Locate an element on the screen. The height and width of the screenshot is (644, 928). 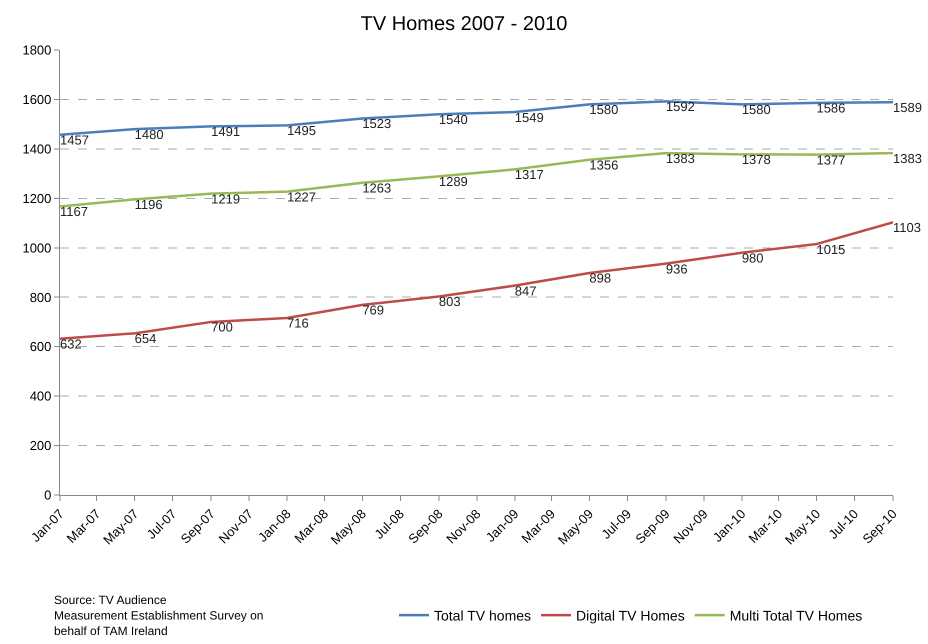
data-label: 1219 is located at coordinates (225, 198).